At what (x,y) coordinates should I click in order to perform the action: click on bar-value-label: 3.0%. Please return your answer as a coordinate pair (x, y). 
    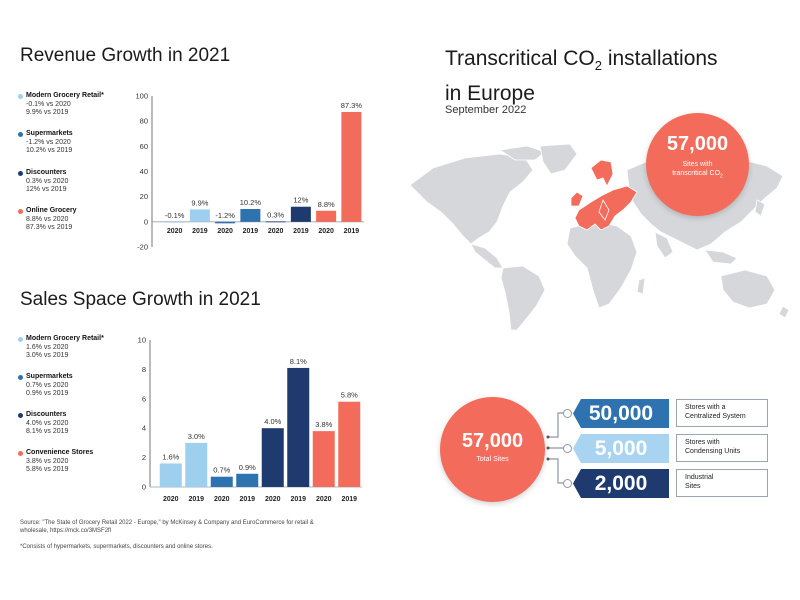
    Looking at the image, I should click on (196, 436).